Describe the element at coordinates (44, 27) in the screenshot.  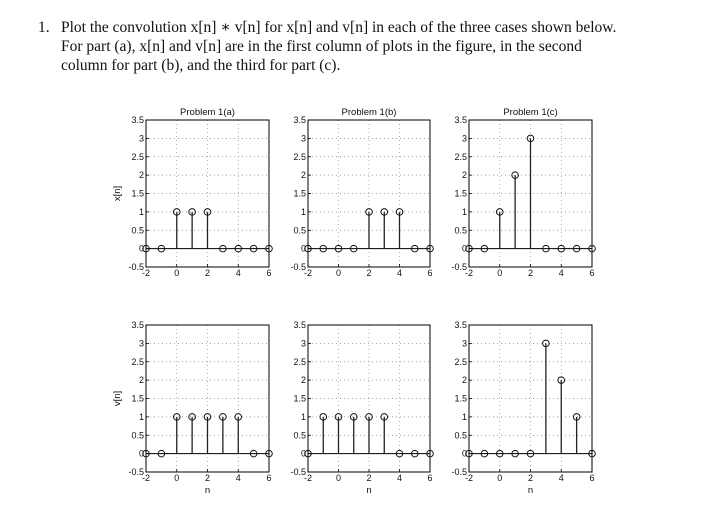
I see `problem-number: 1.` at that location.